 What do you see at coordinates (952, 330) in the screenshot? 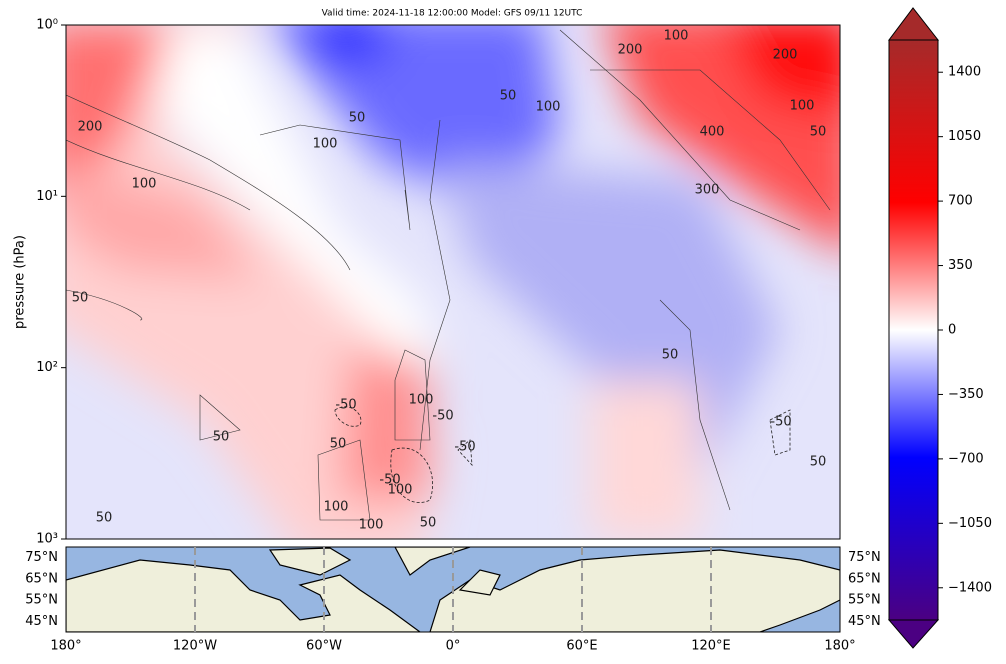
I see `colorbar-tick-label: 0` at bounding box center [952, 330].